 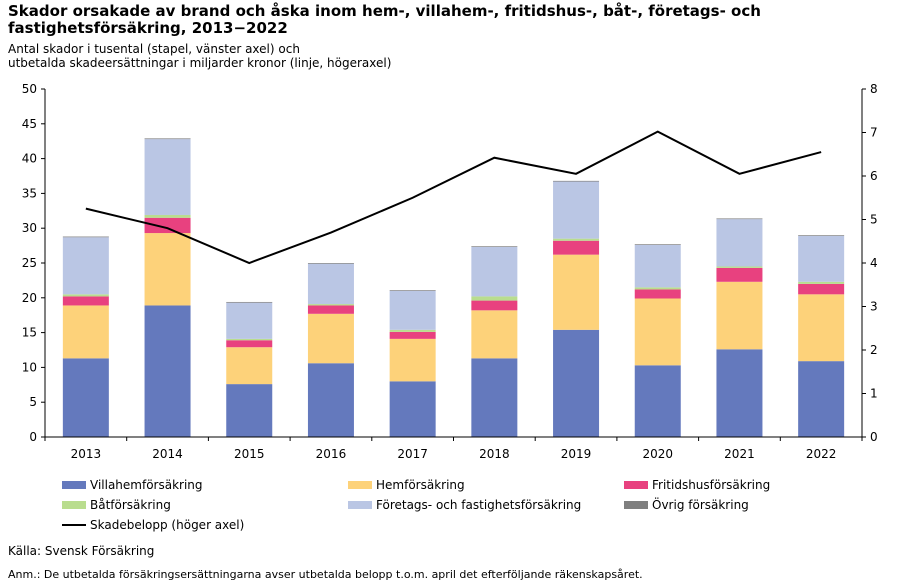 What do you see at coordinates (874, 133) in the screenshot?
I see `y2-tick-label: 7` at bounding box center [874, 133].